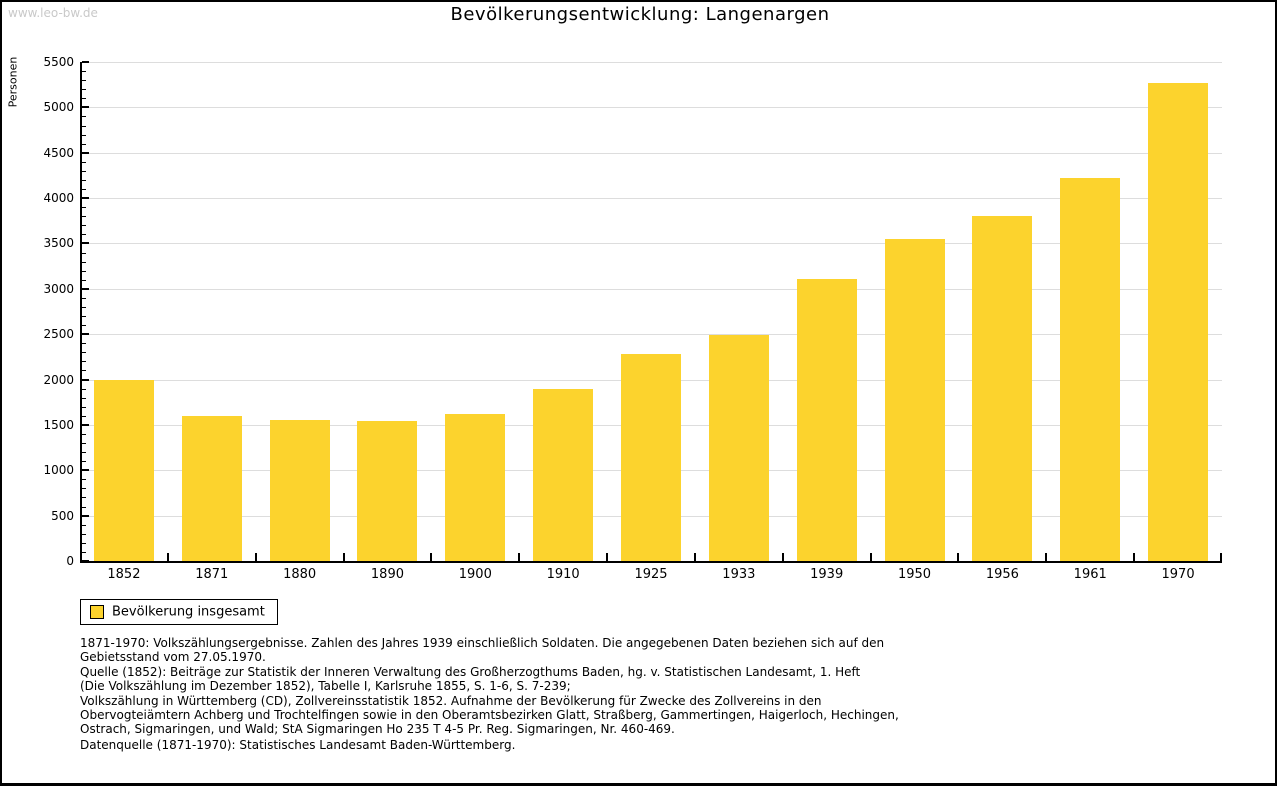 Image resolution: width=1280 pixels, height=791 pixels. I want to click on x-tick-label-1910: 1910, so click(563, 574).